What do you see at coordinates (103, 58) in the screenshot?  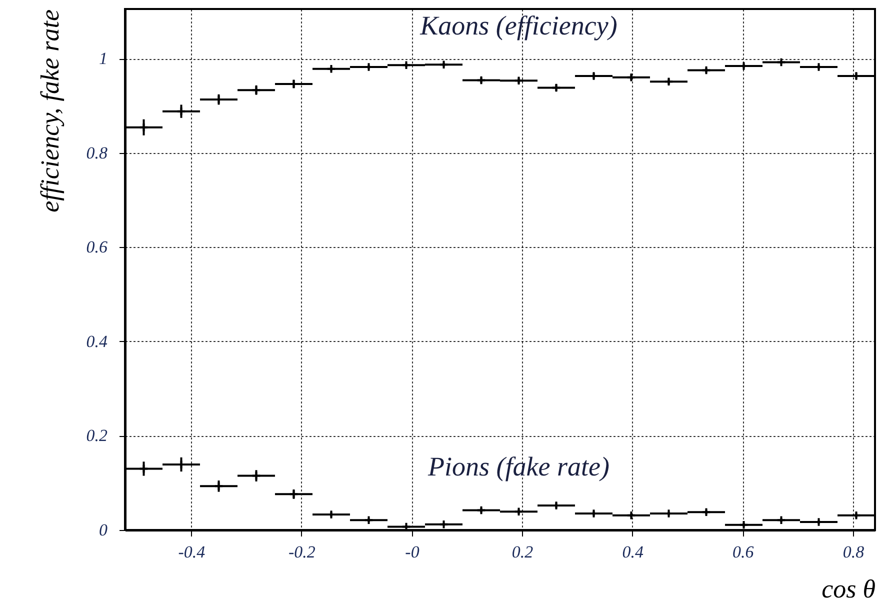 I see `y-tick-label: 1` at bounding box center [103, 58].